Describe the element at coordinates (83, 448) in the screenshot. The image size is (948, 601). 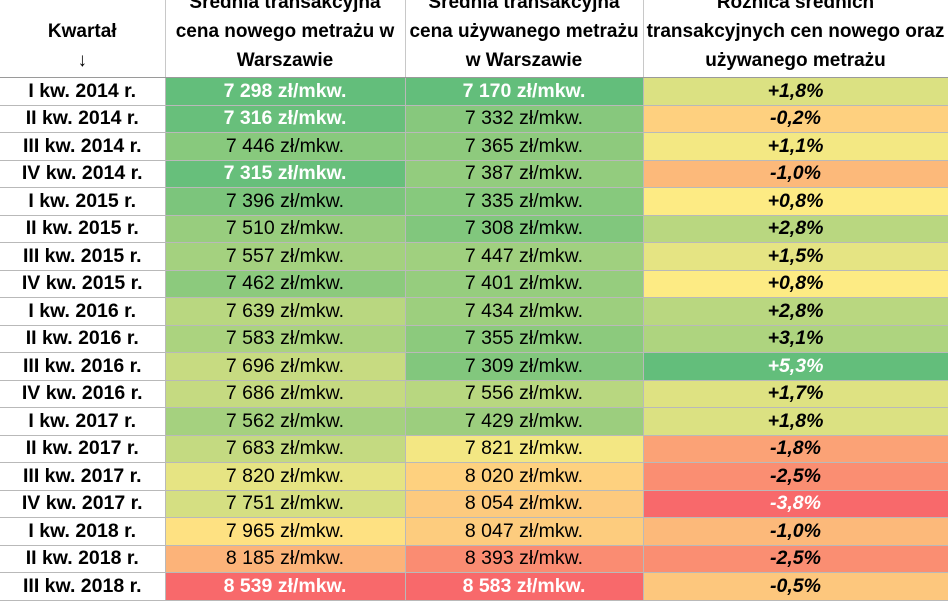
I see `quarter-cell: II kw. 2017 r.` at that location.